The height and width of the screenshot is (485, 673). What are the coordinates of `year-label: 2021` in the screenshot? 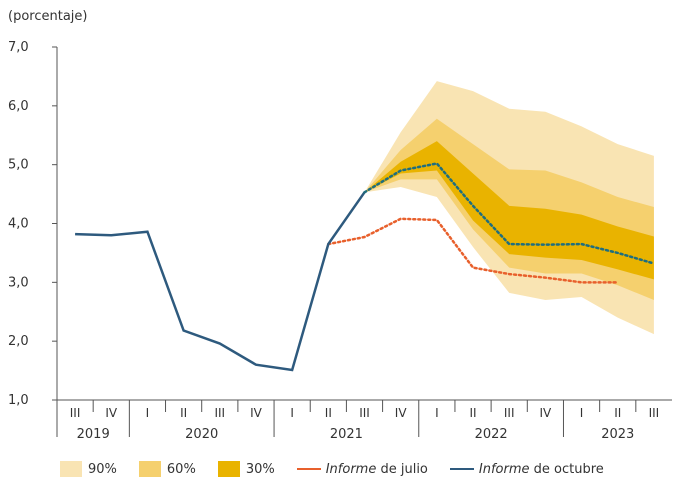 It's located at (346, 434).